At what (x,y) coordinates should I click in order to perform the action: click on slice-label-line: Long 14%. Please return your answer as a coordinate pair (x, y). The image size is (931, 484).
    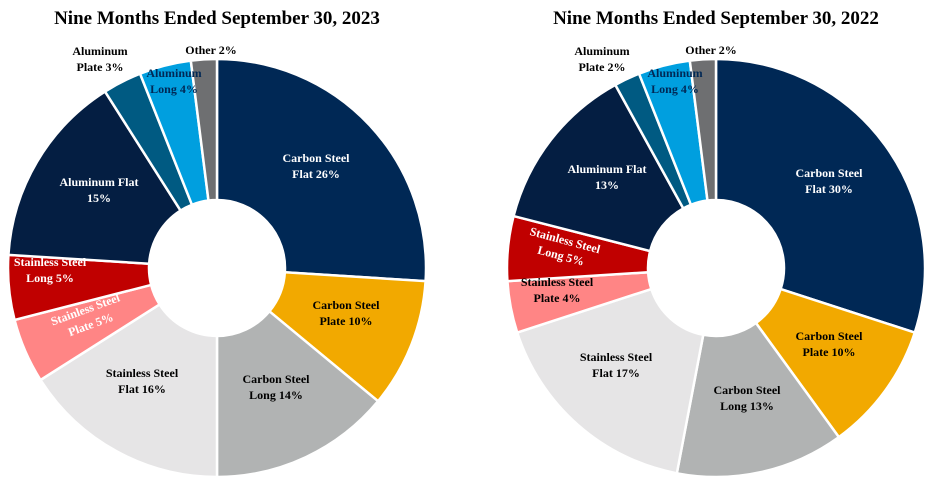
    Looking at the image, I should click on (276, 395).